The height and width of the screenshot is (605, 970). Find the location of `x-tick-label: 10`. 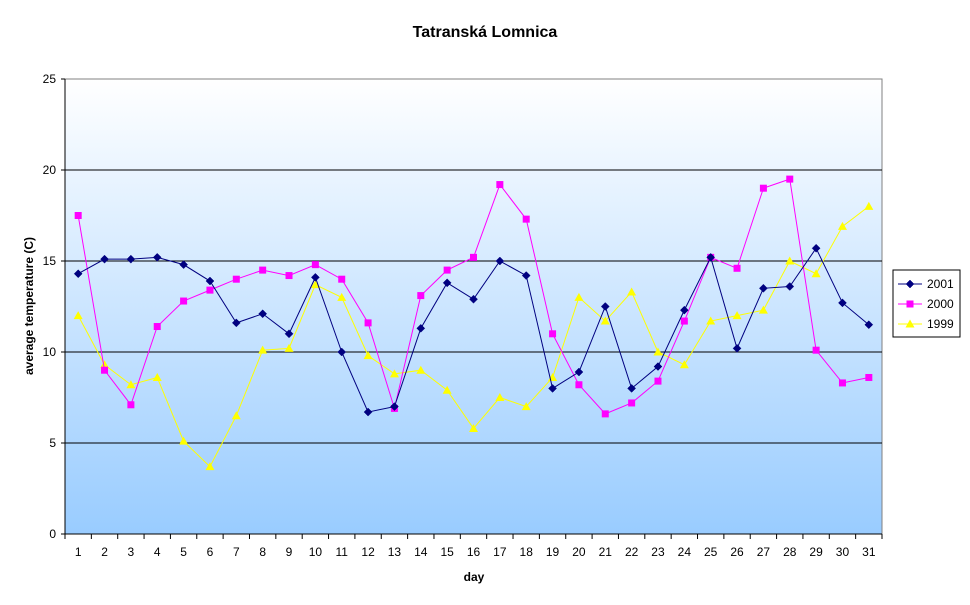

x-tick-label: 10 is located at coordinates (316, 552).